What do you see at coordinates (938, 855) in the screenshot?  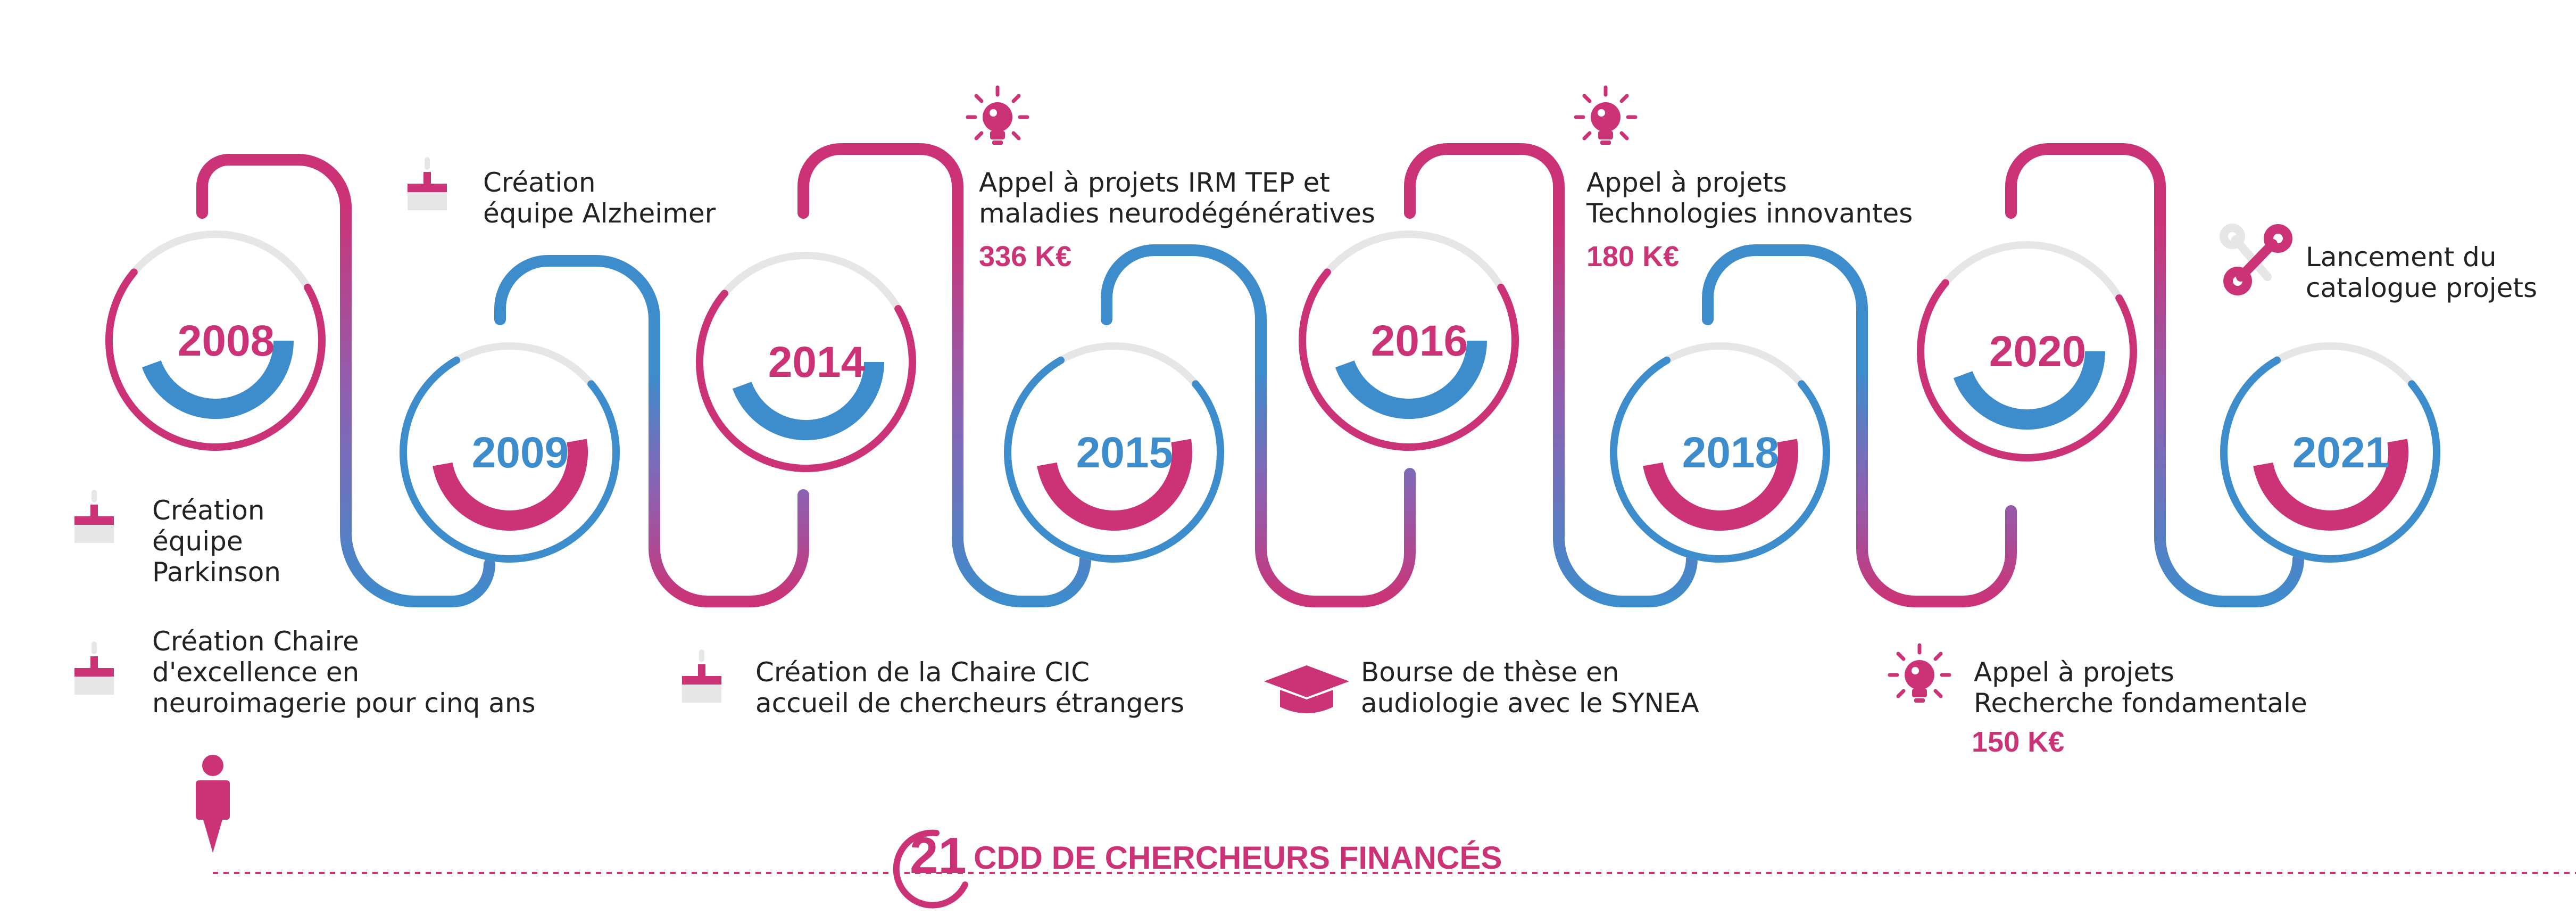 I see `footer-count: 21` at bounding box center [938, 855].